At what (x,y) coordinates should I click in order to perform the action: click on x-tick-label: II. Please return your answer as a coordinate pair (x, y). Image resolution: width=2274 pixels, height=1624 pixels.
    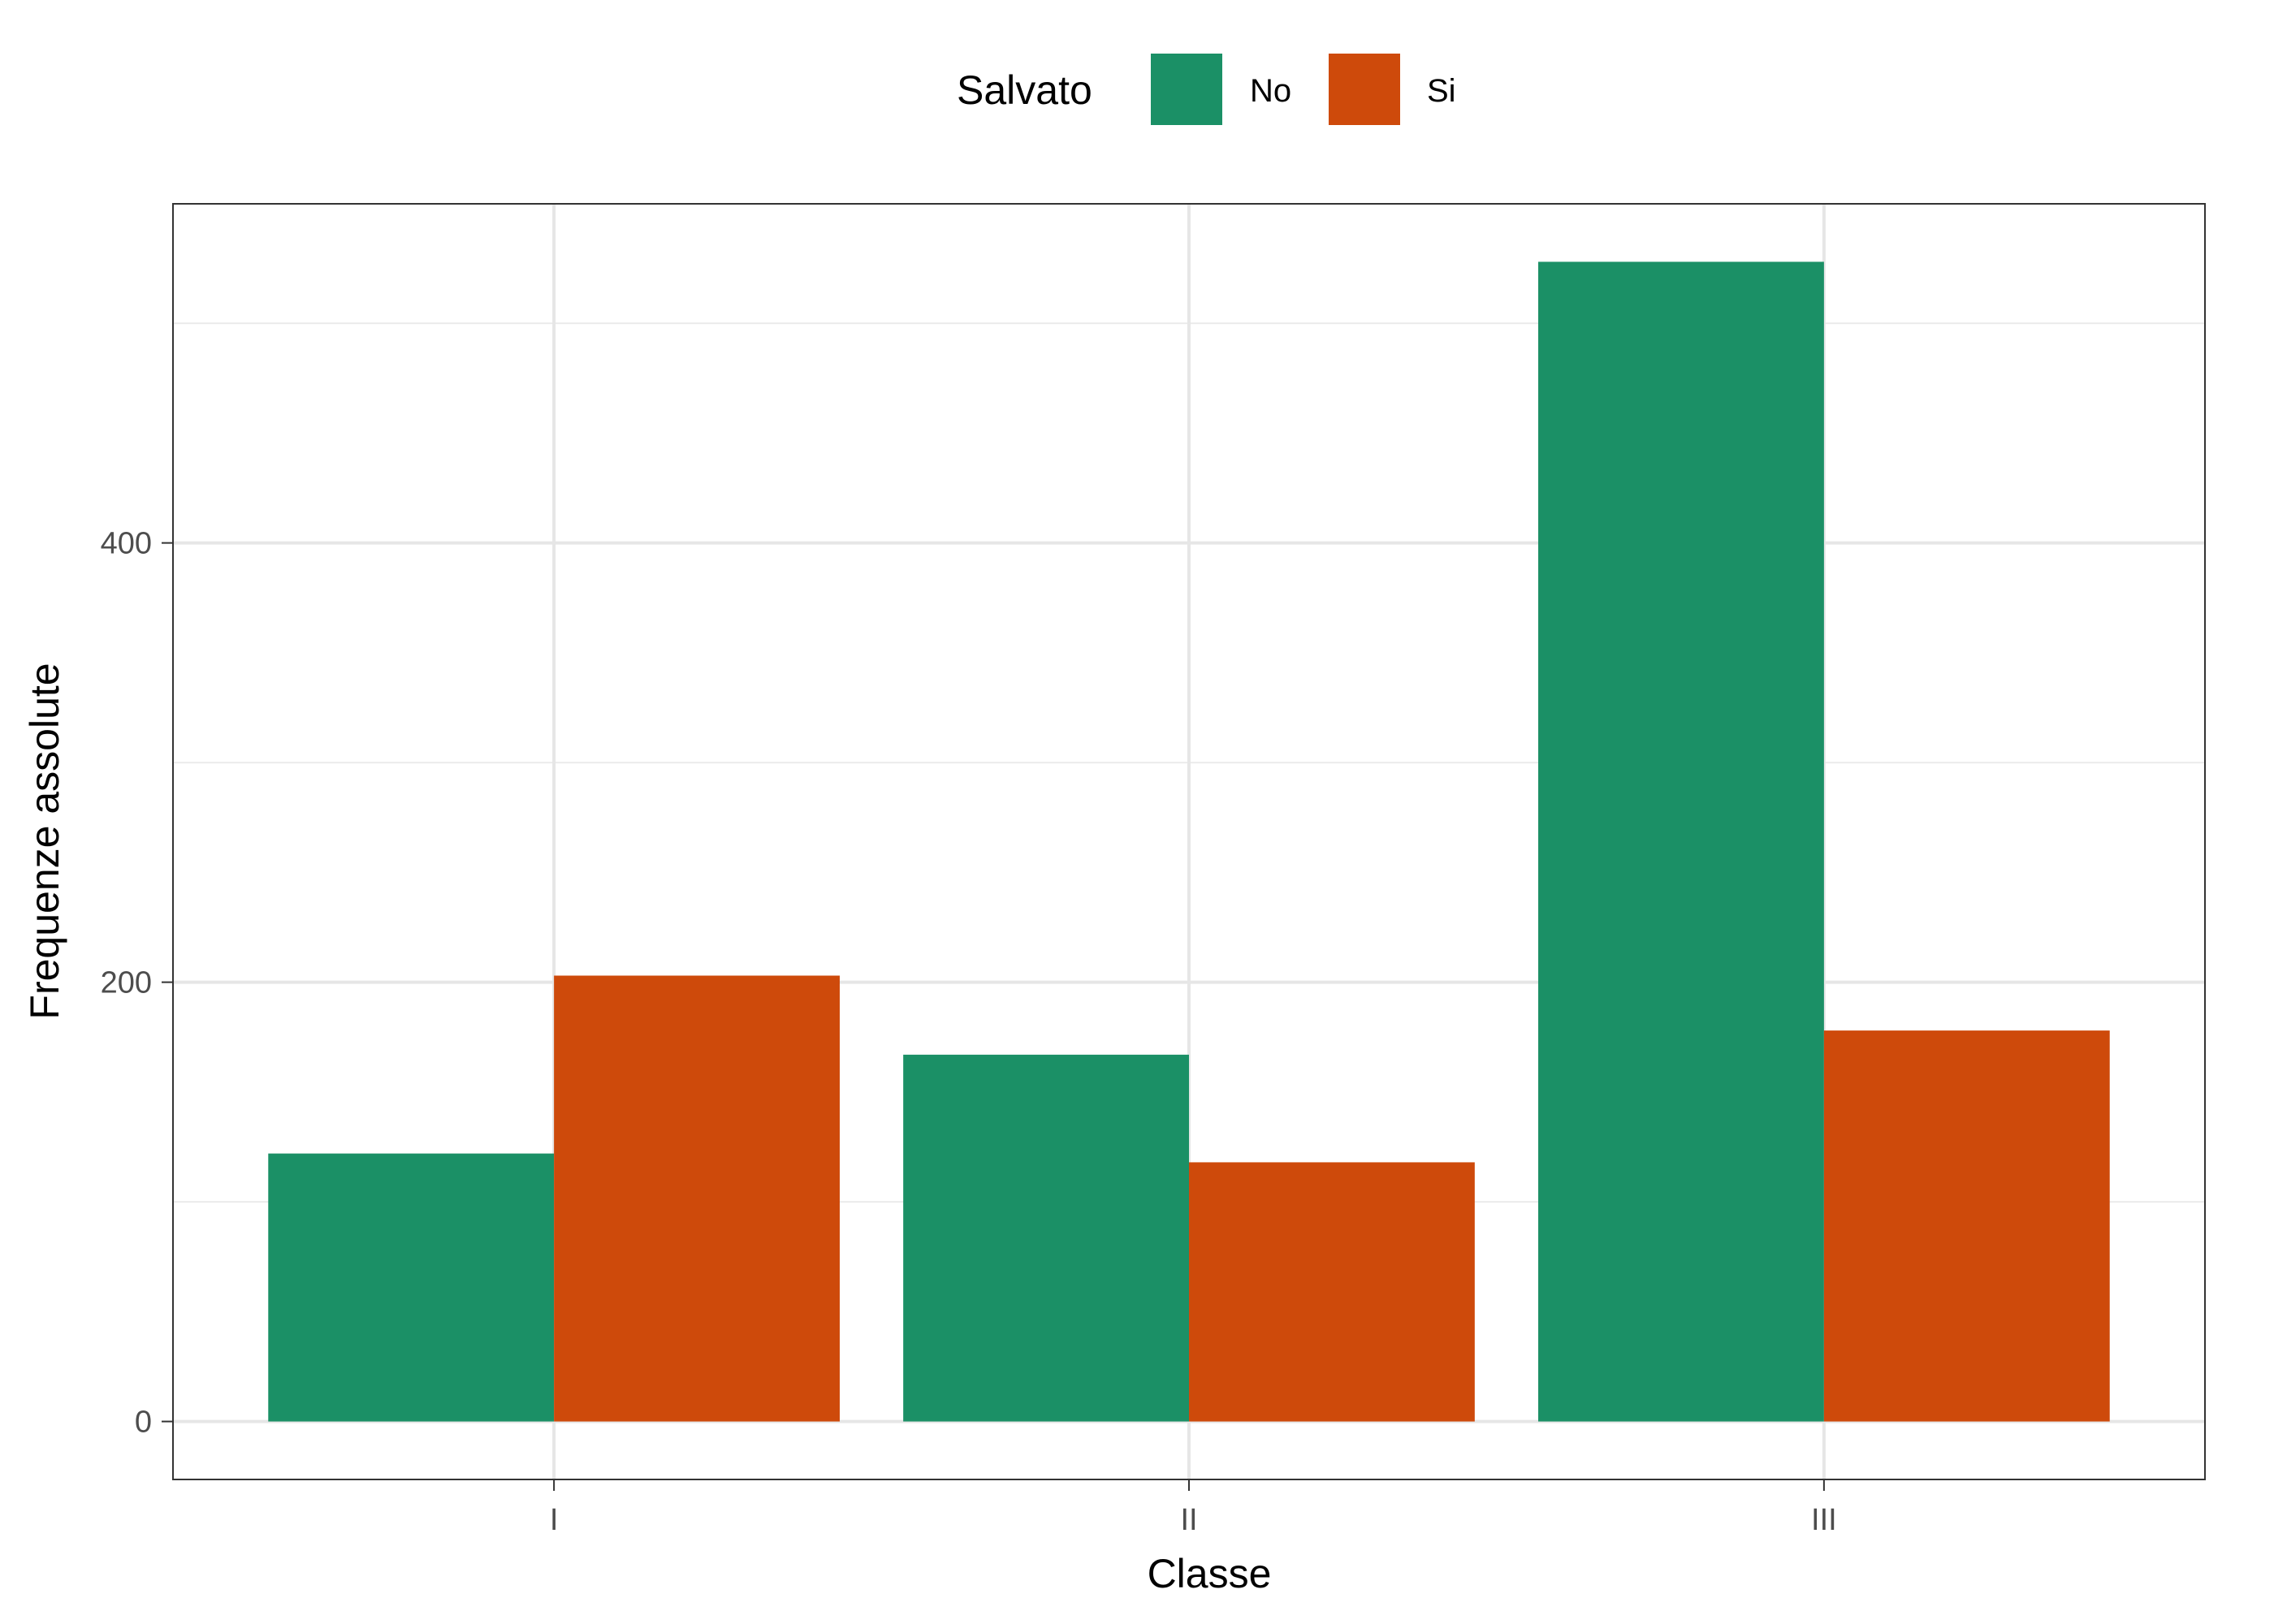
    Looking at the image, I should click on (1188, 1520).